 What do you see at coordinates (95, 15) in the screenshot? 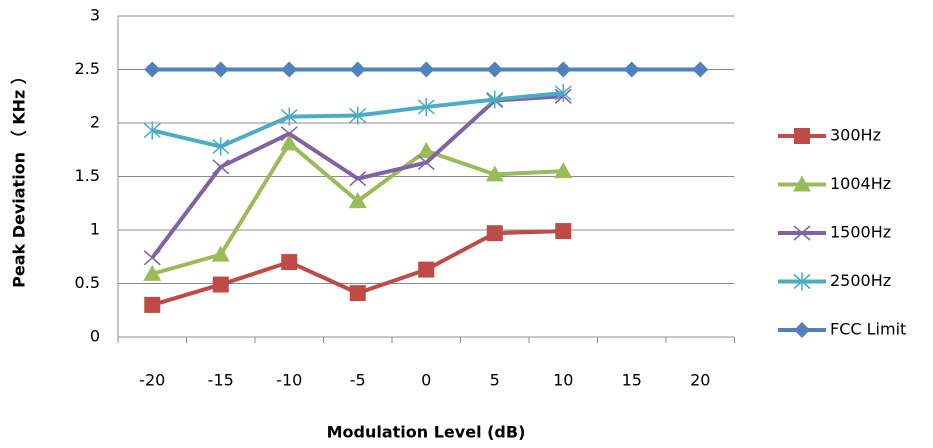
I see `y-tick-label: 3` at bounding box center [95, 15].